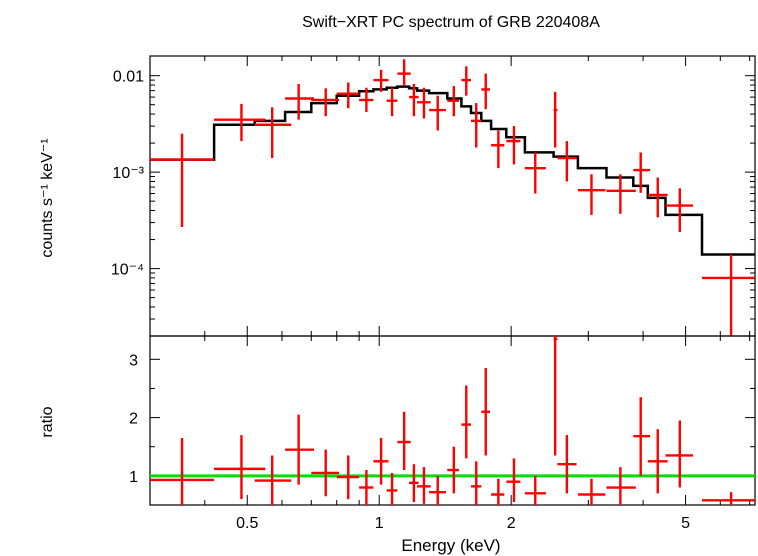  Describe the element at coordinates (379, 523) in the screenshot. I see `x-tick-label: 1` at that location.